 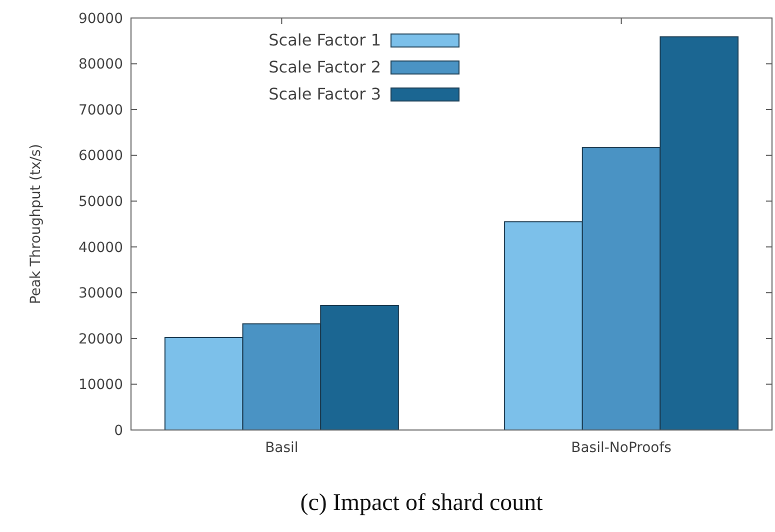 I want to click on y-tick-label: 90000, so click(x=100, y=18).